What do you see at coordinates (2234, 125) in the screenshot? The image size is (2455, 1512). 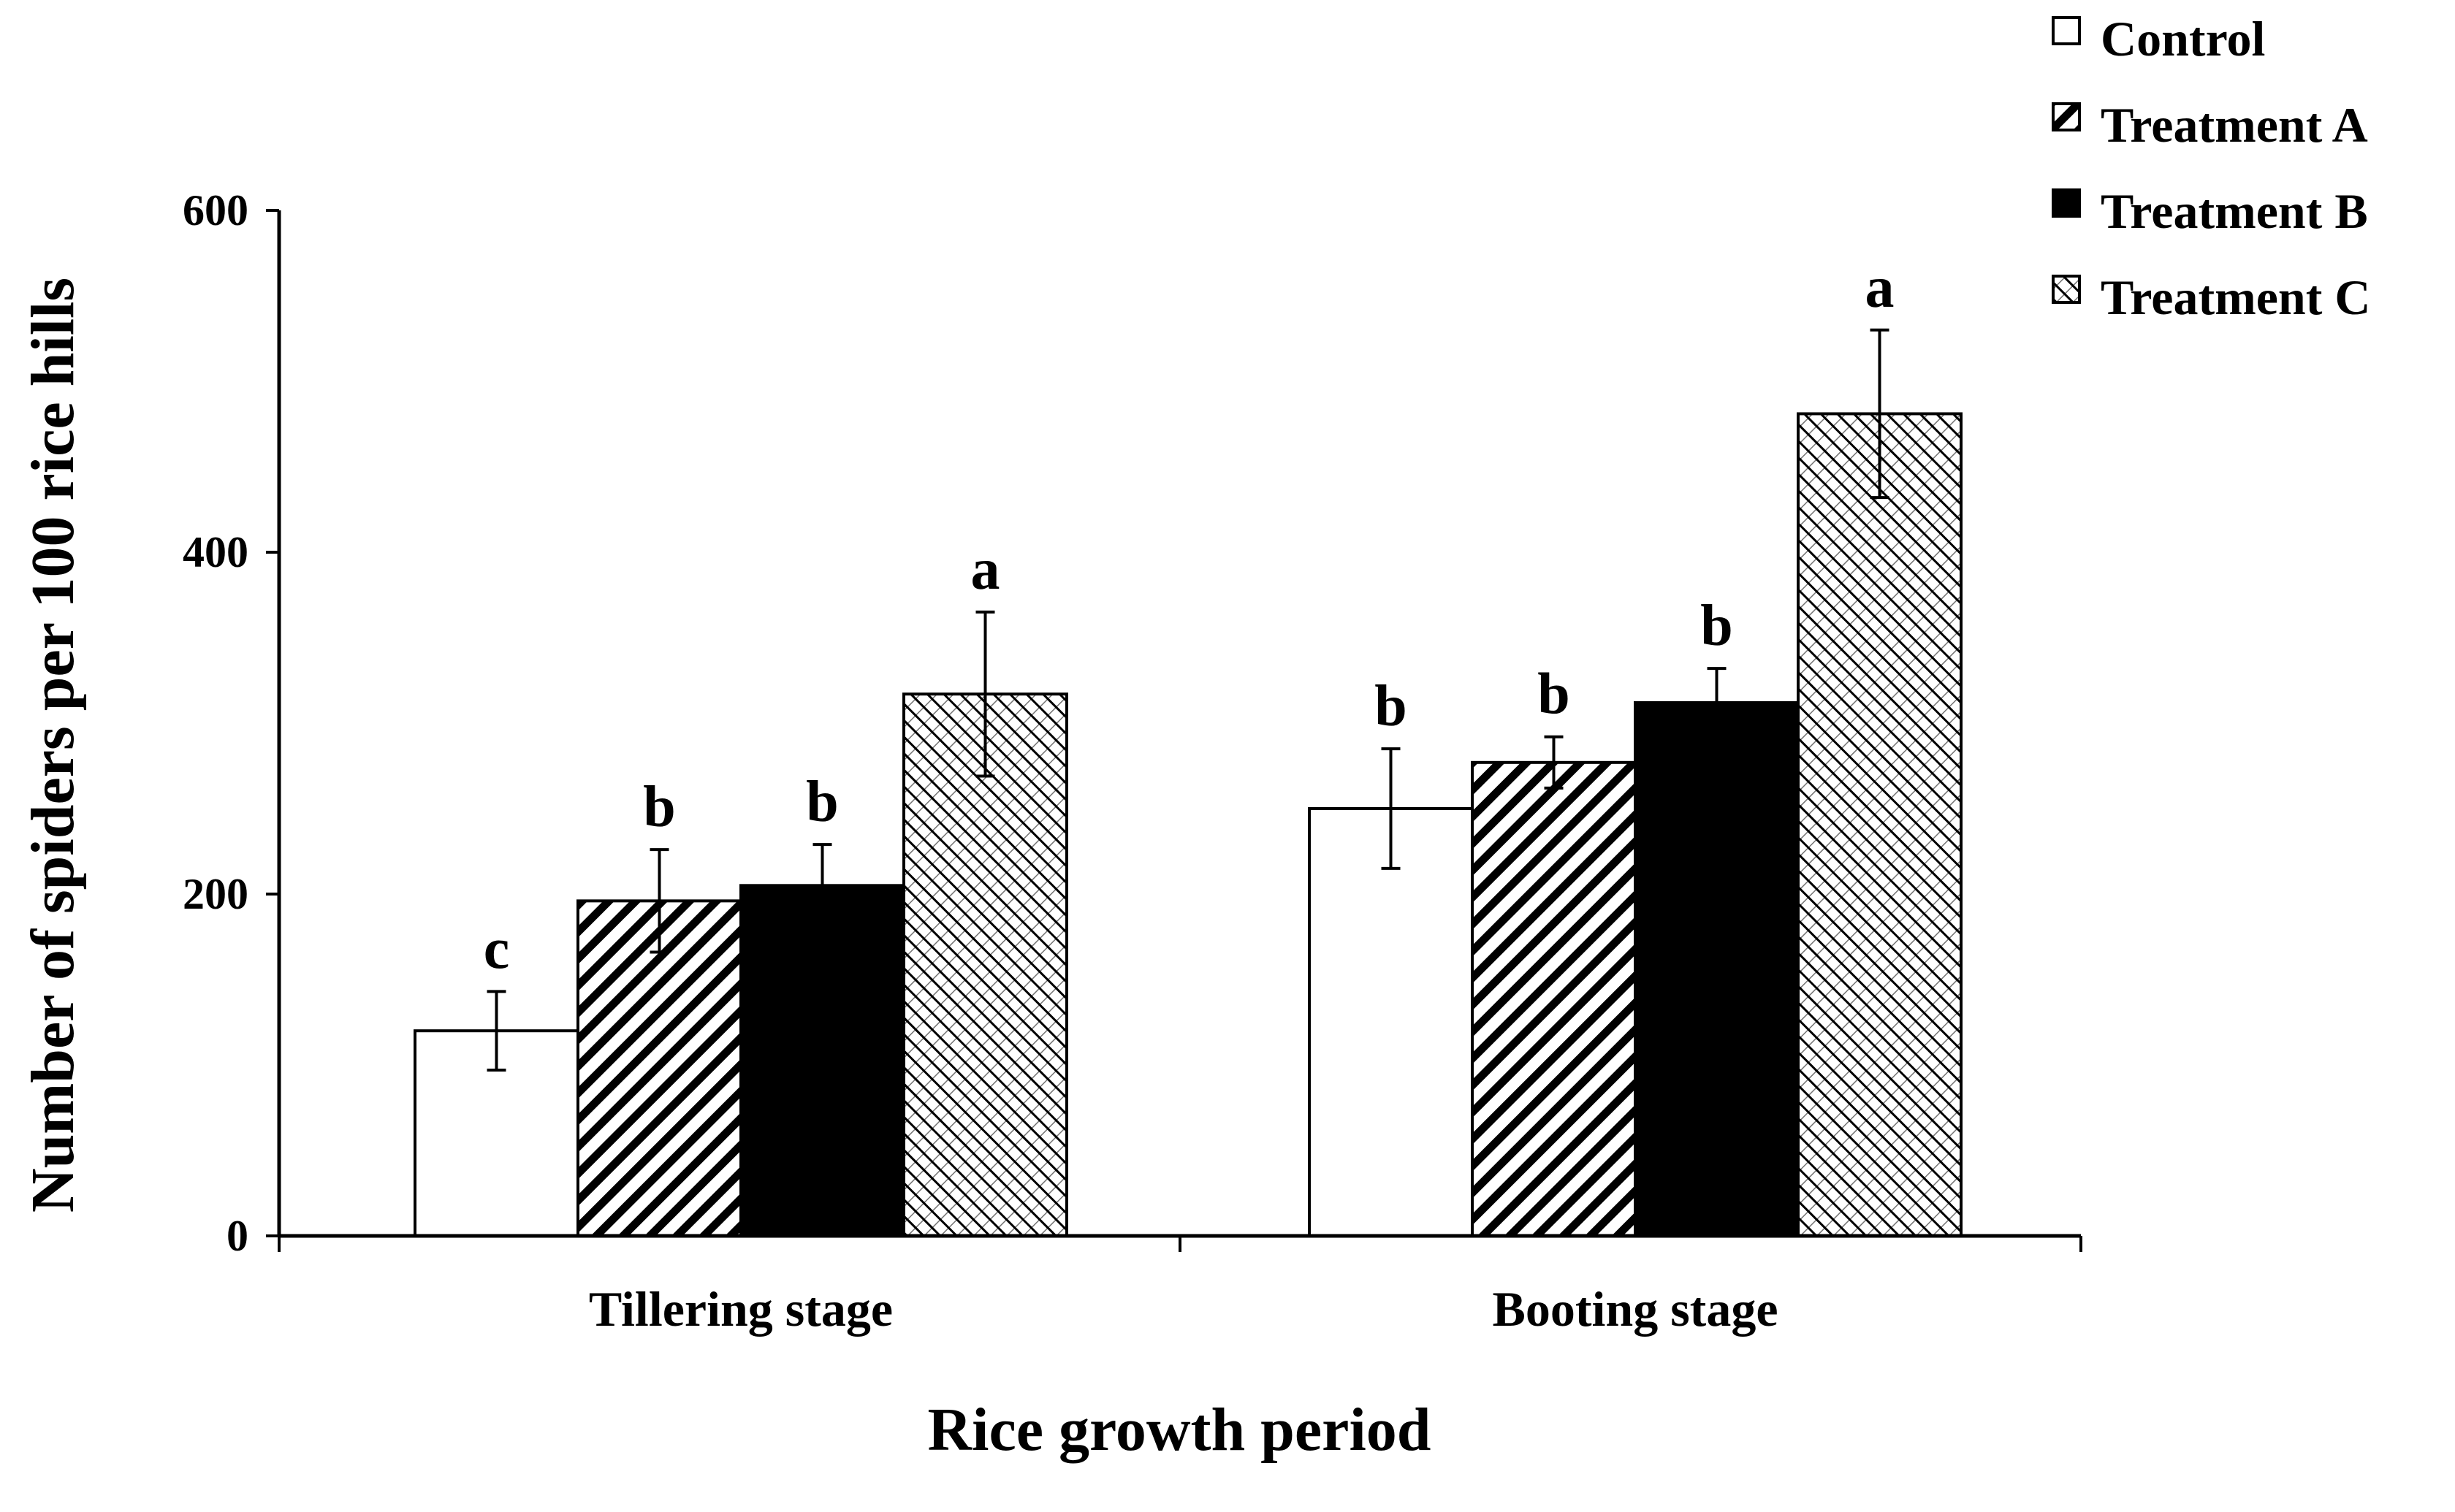 I see `legend-label-treatment-a: Treatment A` at bounding box center [2234, 125].